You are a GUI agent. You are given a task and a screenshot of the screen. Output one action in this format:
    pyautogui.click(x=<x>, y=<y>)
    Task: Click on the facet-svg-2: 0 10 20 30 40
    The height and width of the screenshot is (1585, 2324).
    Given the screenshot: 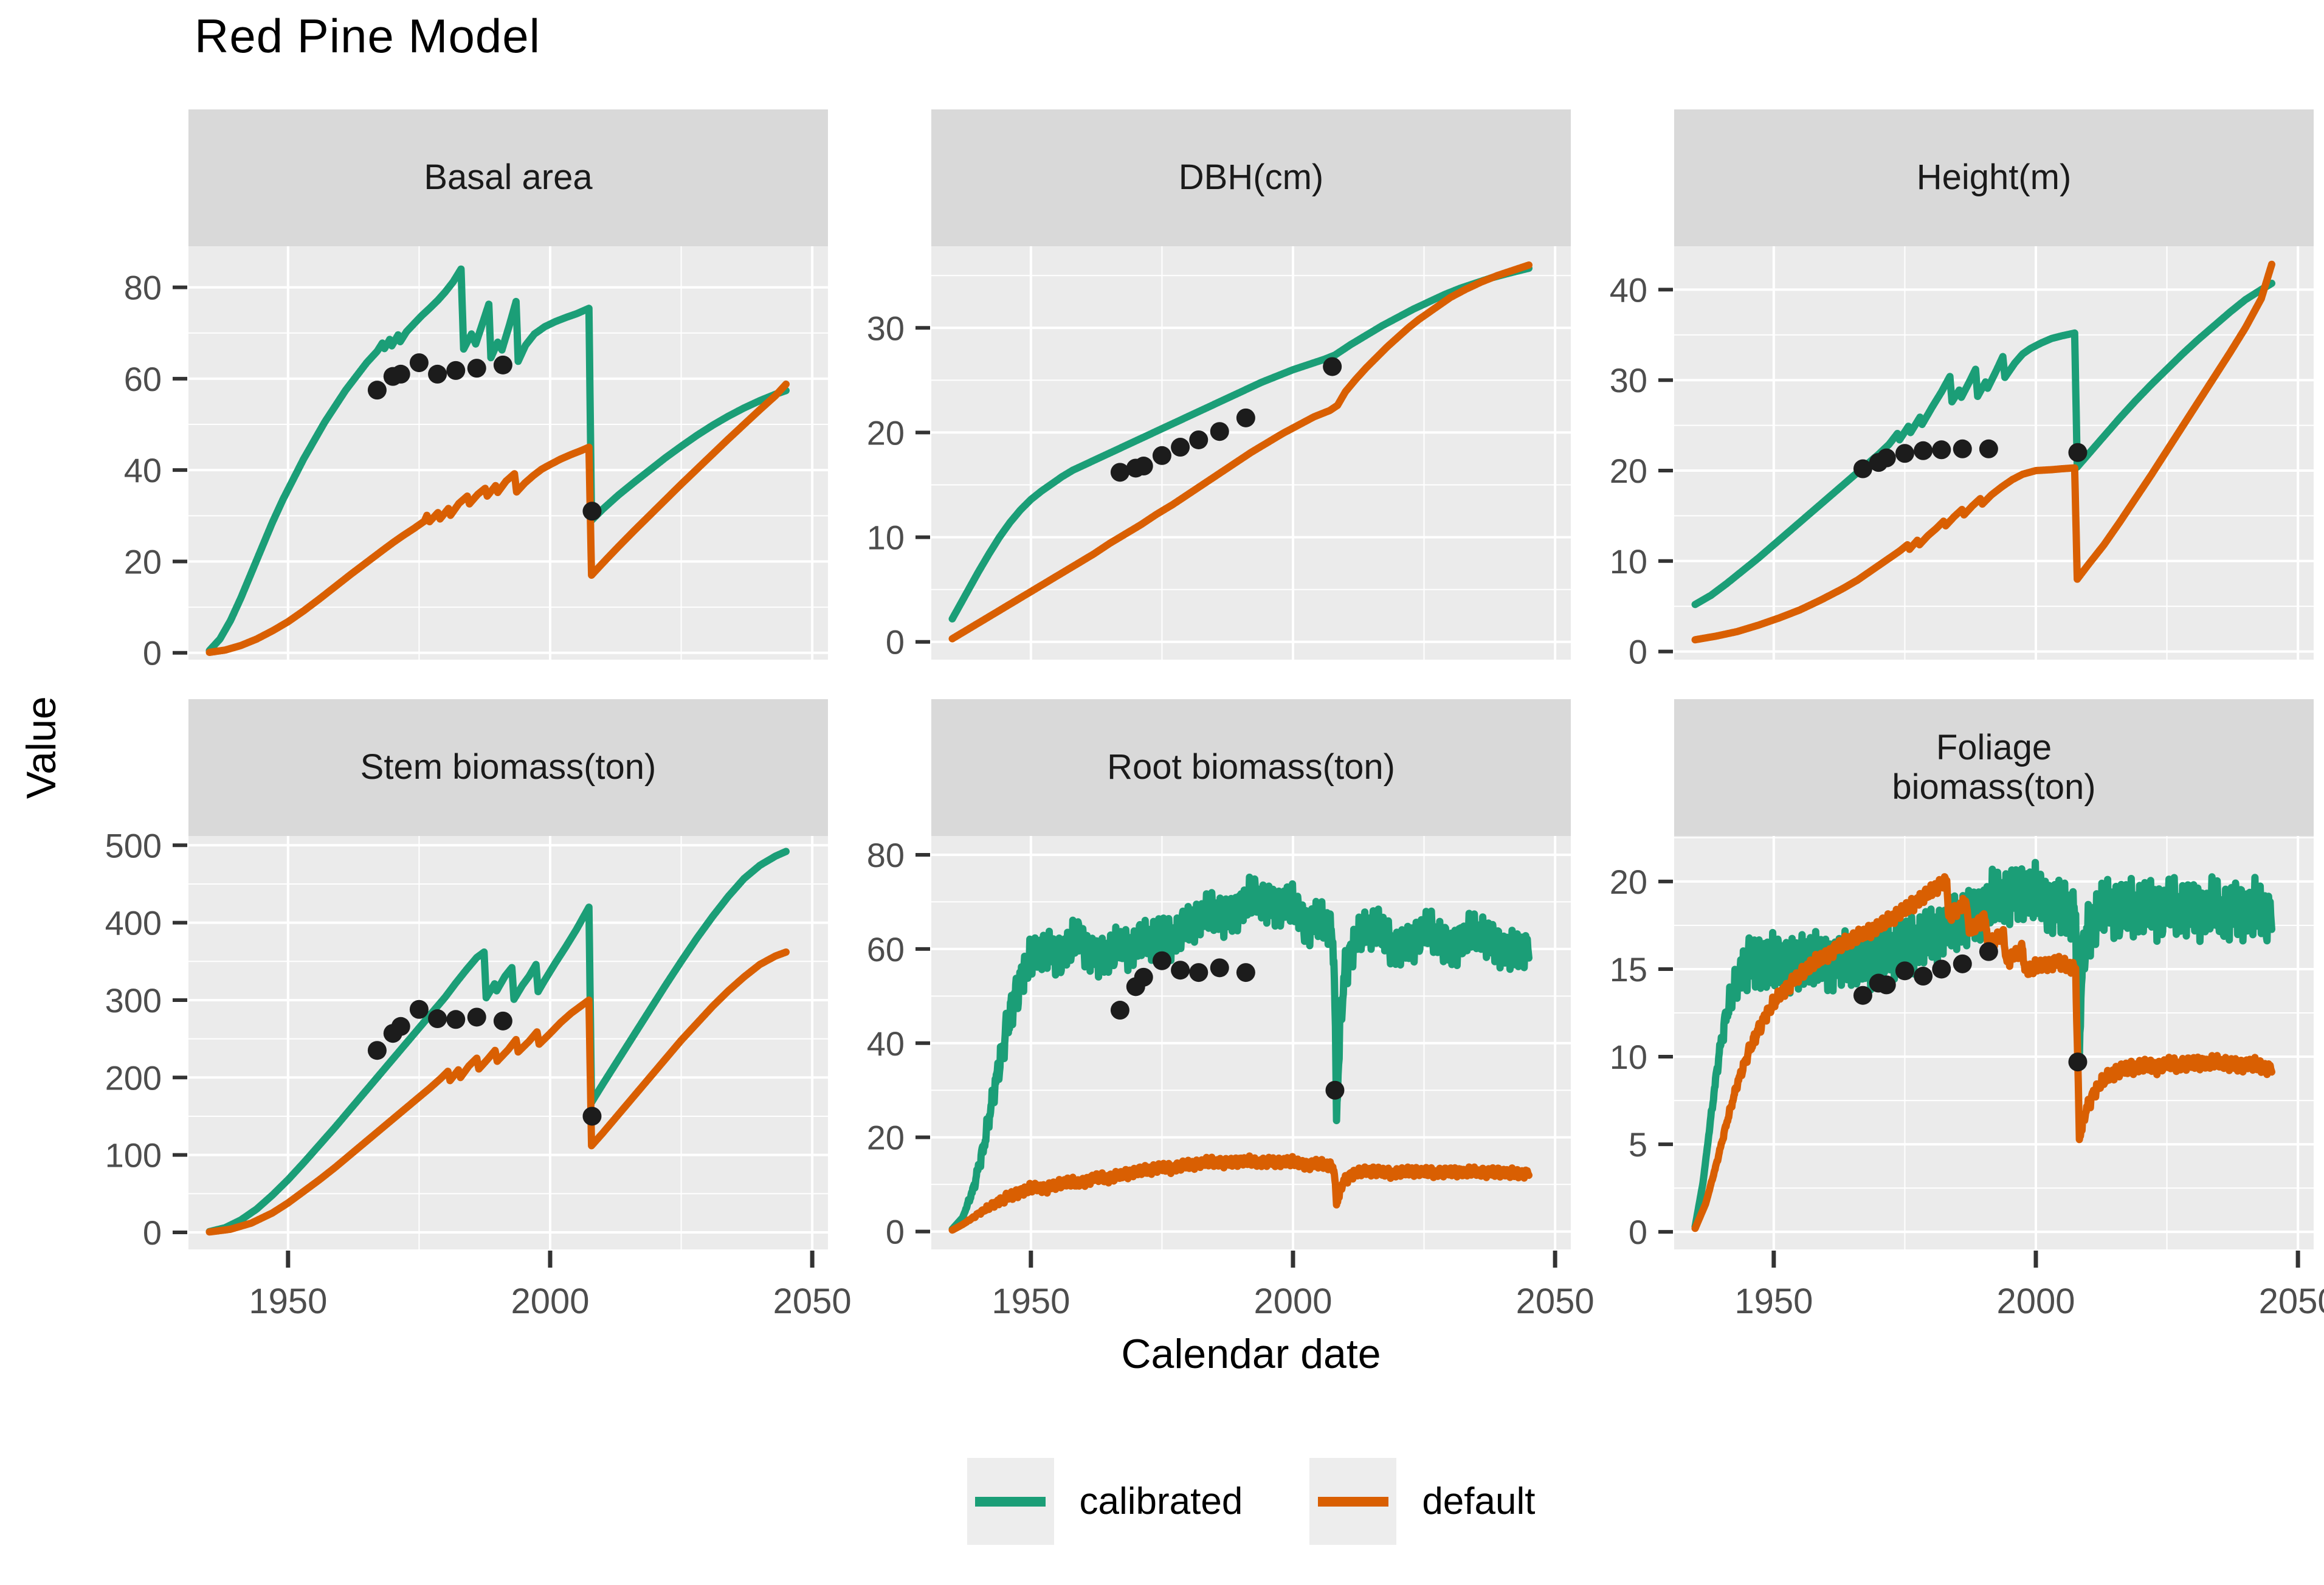 What is the action you would take?
    pyautogui.click(x=1962, y=458)
    